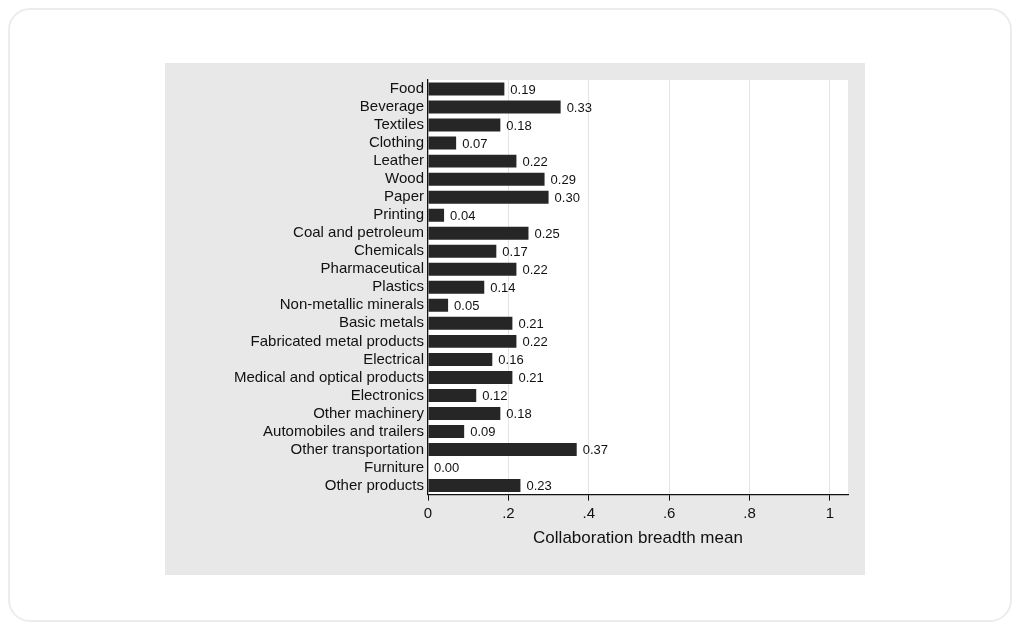 This screenshot has height=630, width=1020. I want to click on y-tick-label: Medical and optical products, so click(328, 376).